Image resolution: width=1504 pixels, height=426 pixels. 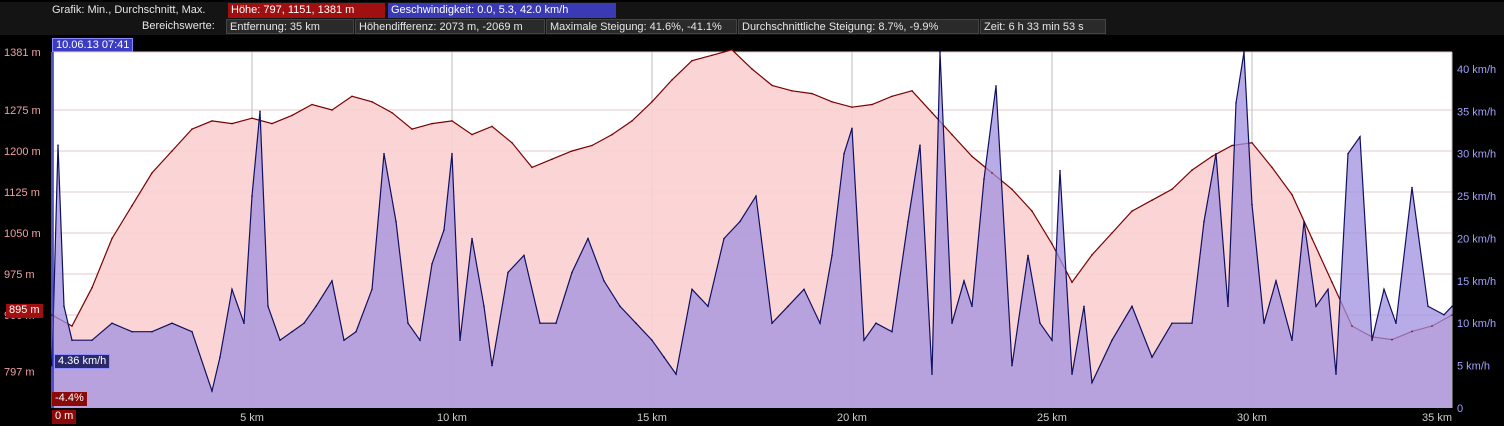 I want to click on speed-stats-badge: Geschwindigkeit: 0.0, 5.3, 42.0 km/h, so click(x=502, y=10).